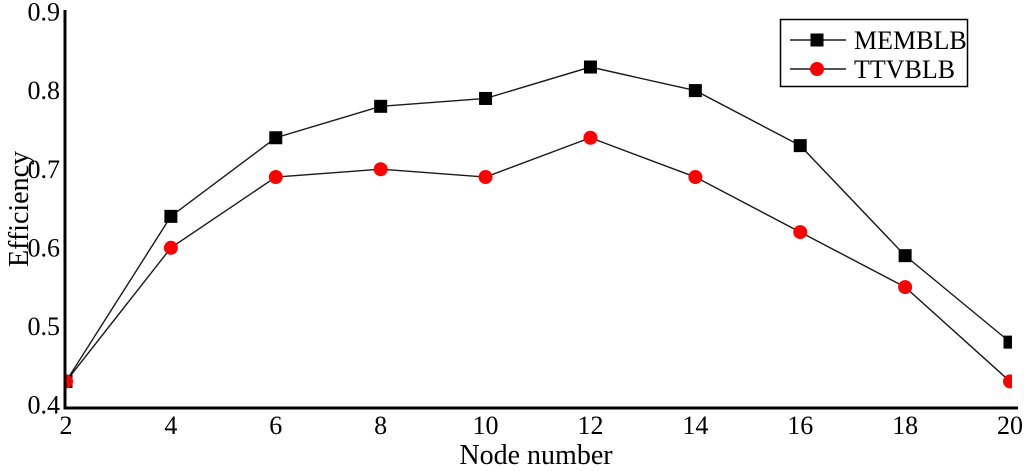  I want to click on data-point-memblb-x10, so click(486, 98).